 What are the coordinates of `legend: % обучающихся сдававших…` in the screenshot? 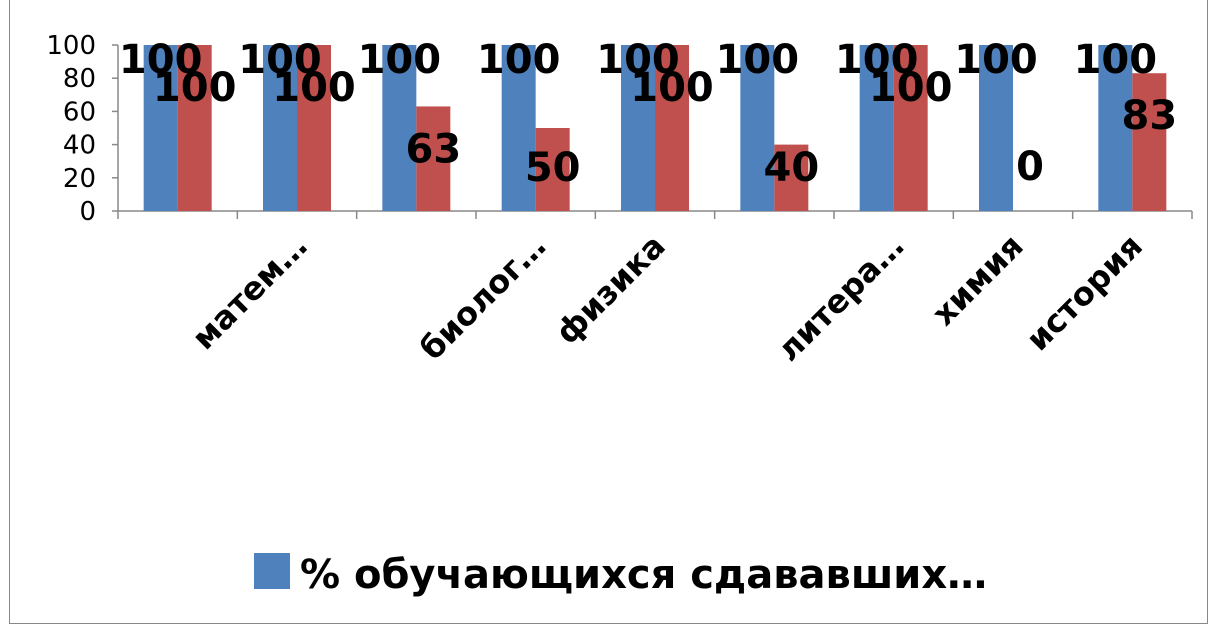 It's located at (620, 575).